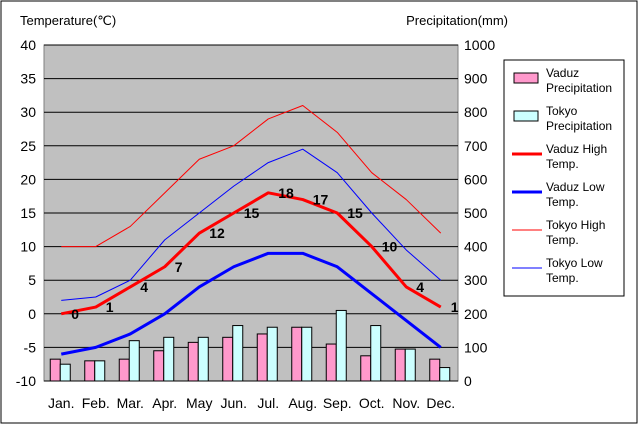 This screenshot has height=426, width=640. What do you see at coordinates (575, 194) in the screenshot?
I see `legend-label: Vaduz Low Temp.` at bounding box center [575, 194].